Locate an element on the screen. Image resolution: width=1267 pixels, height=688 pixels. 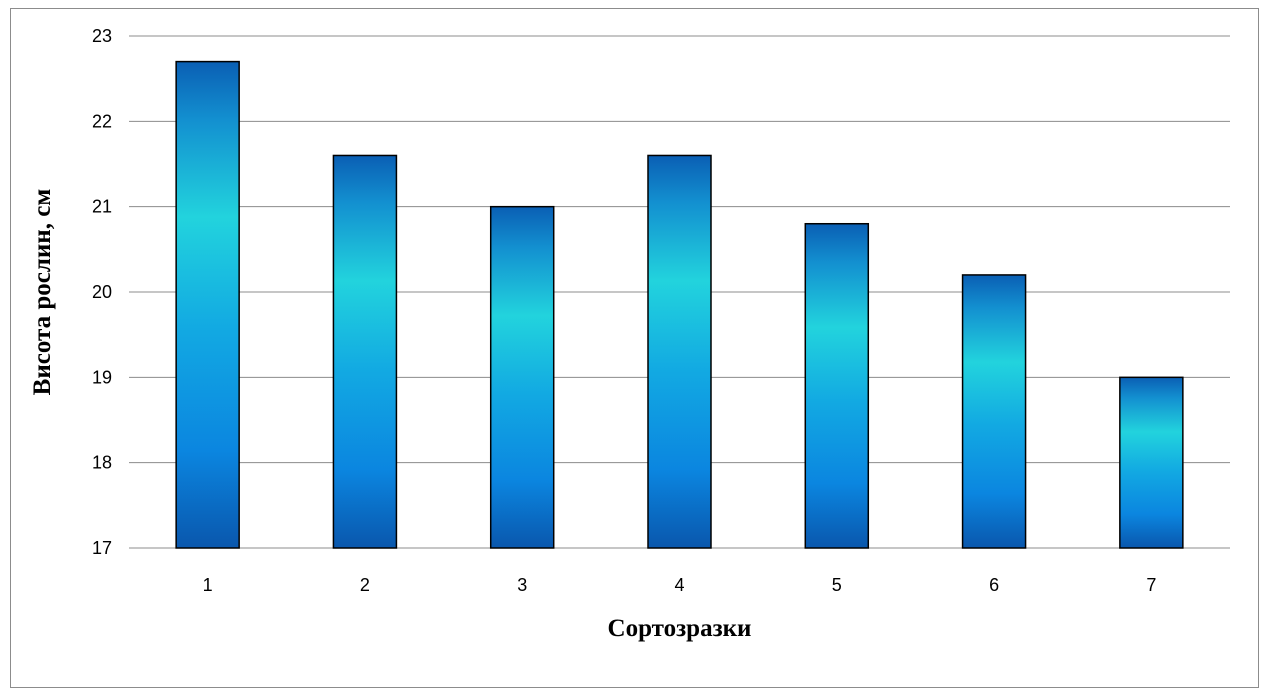
x-tick-label: 6 is located at coordinates (994, 585).